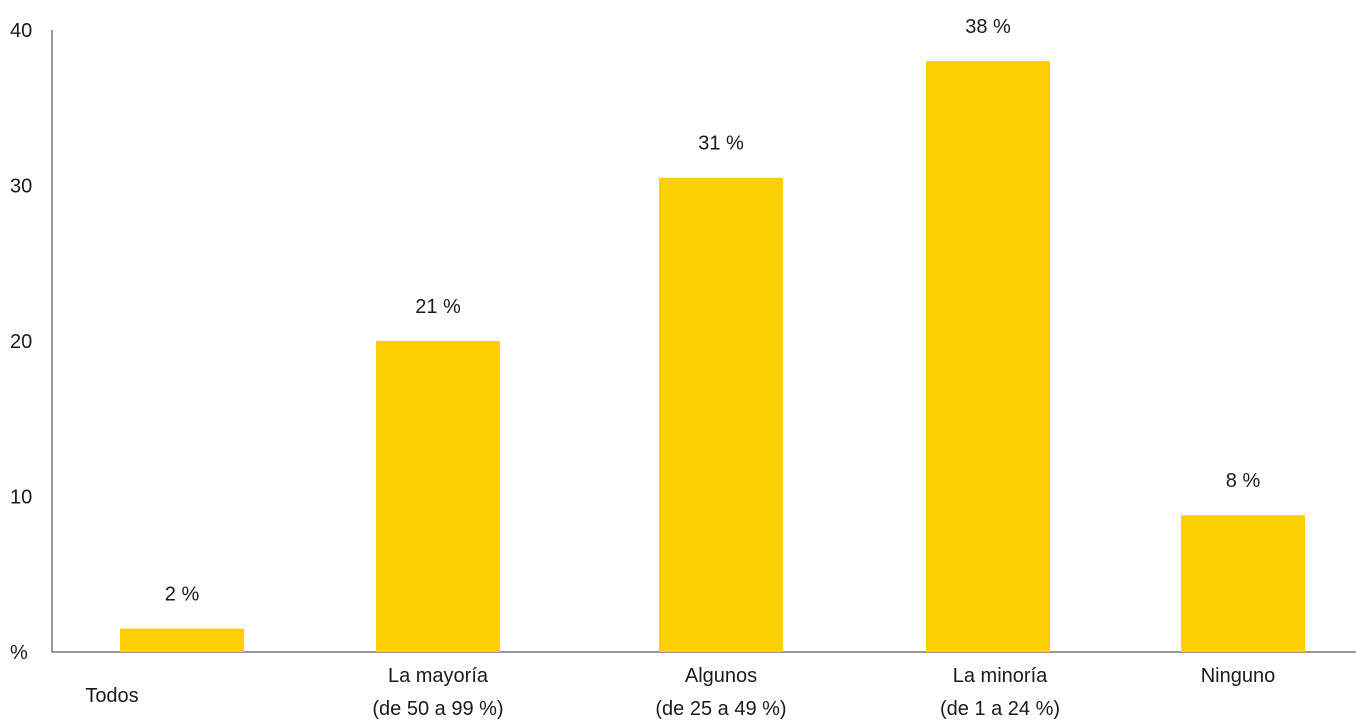 Image resolution: width=1356 pixels, height=721 pixels. I want to click on x-category-label: La mayoría, so click(438, 676).